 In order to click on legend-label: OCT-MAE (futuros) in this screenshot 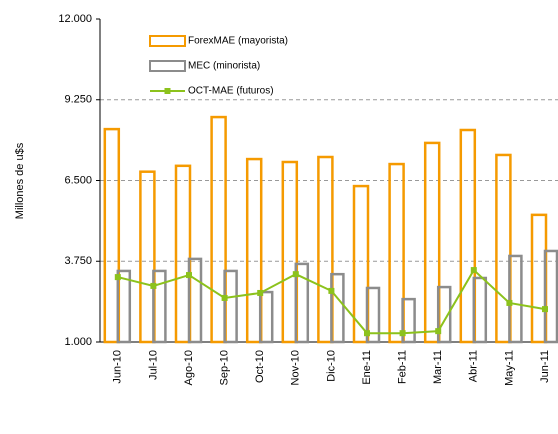, I will do `click(231, 91)`.